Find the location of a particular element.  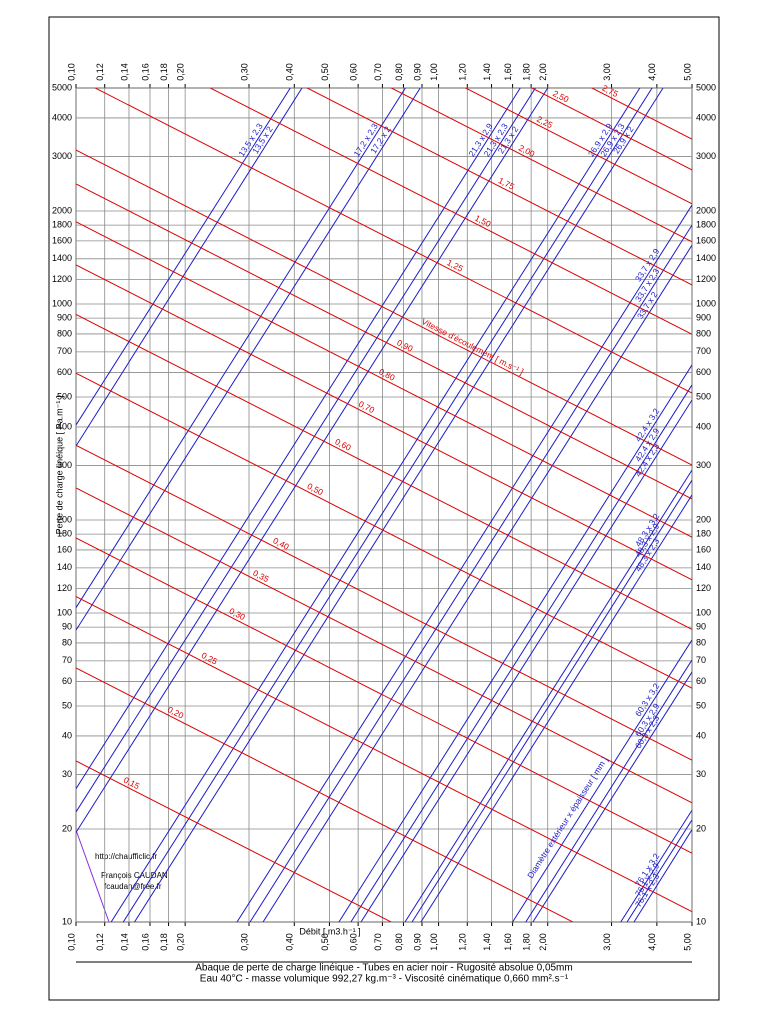

y-tick-label: 120 is located at coordinates (703, 588).